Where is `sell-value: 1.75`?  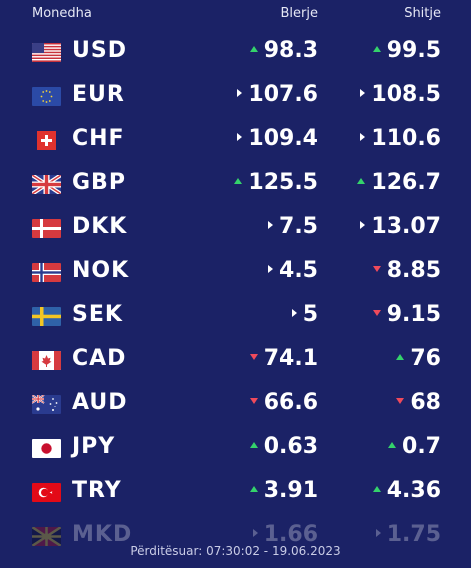 sell-value: 1.75 is located at coordinates (408, 534).